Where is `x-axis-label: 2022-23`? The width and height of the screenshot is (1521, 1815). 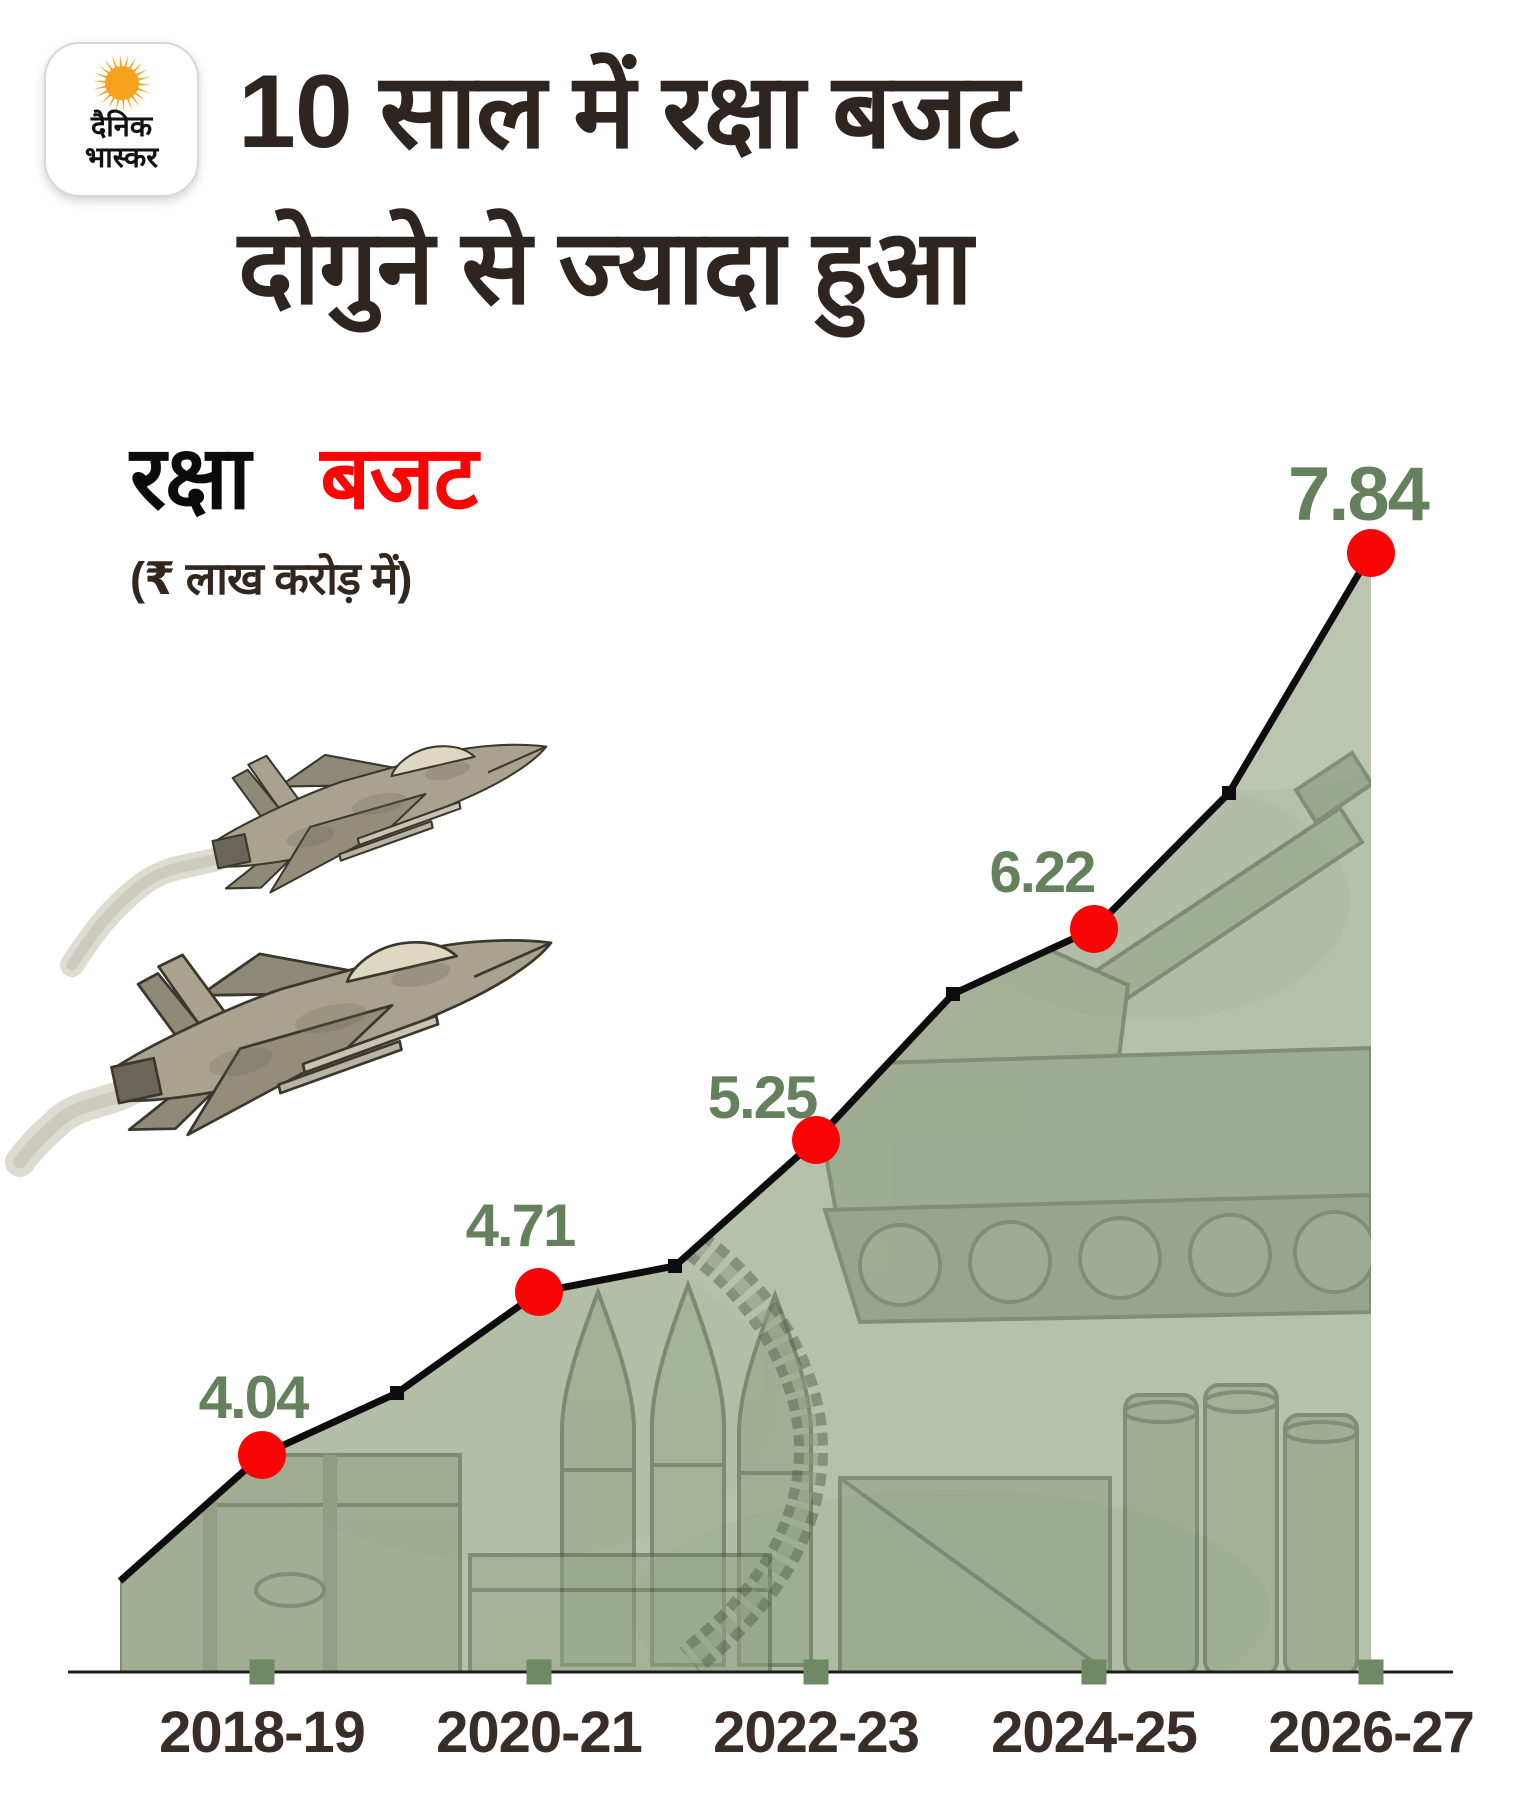 x-axis-label: 2022-23 is located at coordinates (816, 1732).